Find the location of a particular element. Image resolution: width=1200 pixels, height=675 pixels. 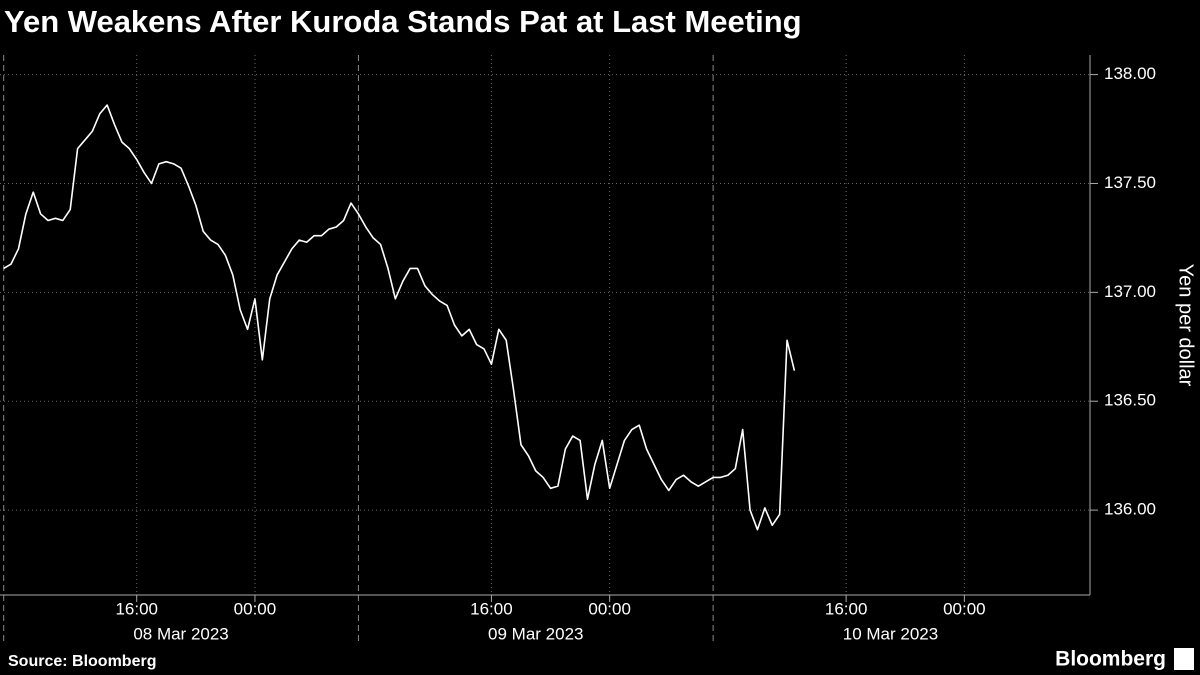

y-tick-label: 138.00 is located at coordinates (1130, 73).